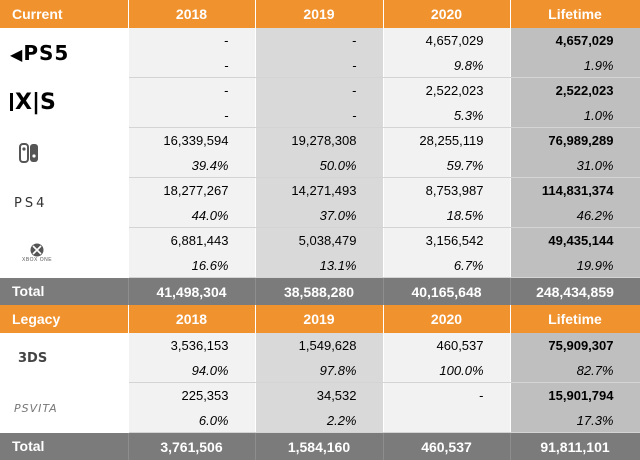 This screenshot has height=460, width=640. Describe the element at coordinates (191, 241) in the screenshot. I see `cell-value: 6,881,443` at that location.